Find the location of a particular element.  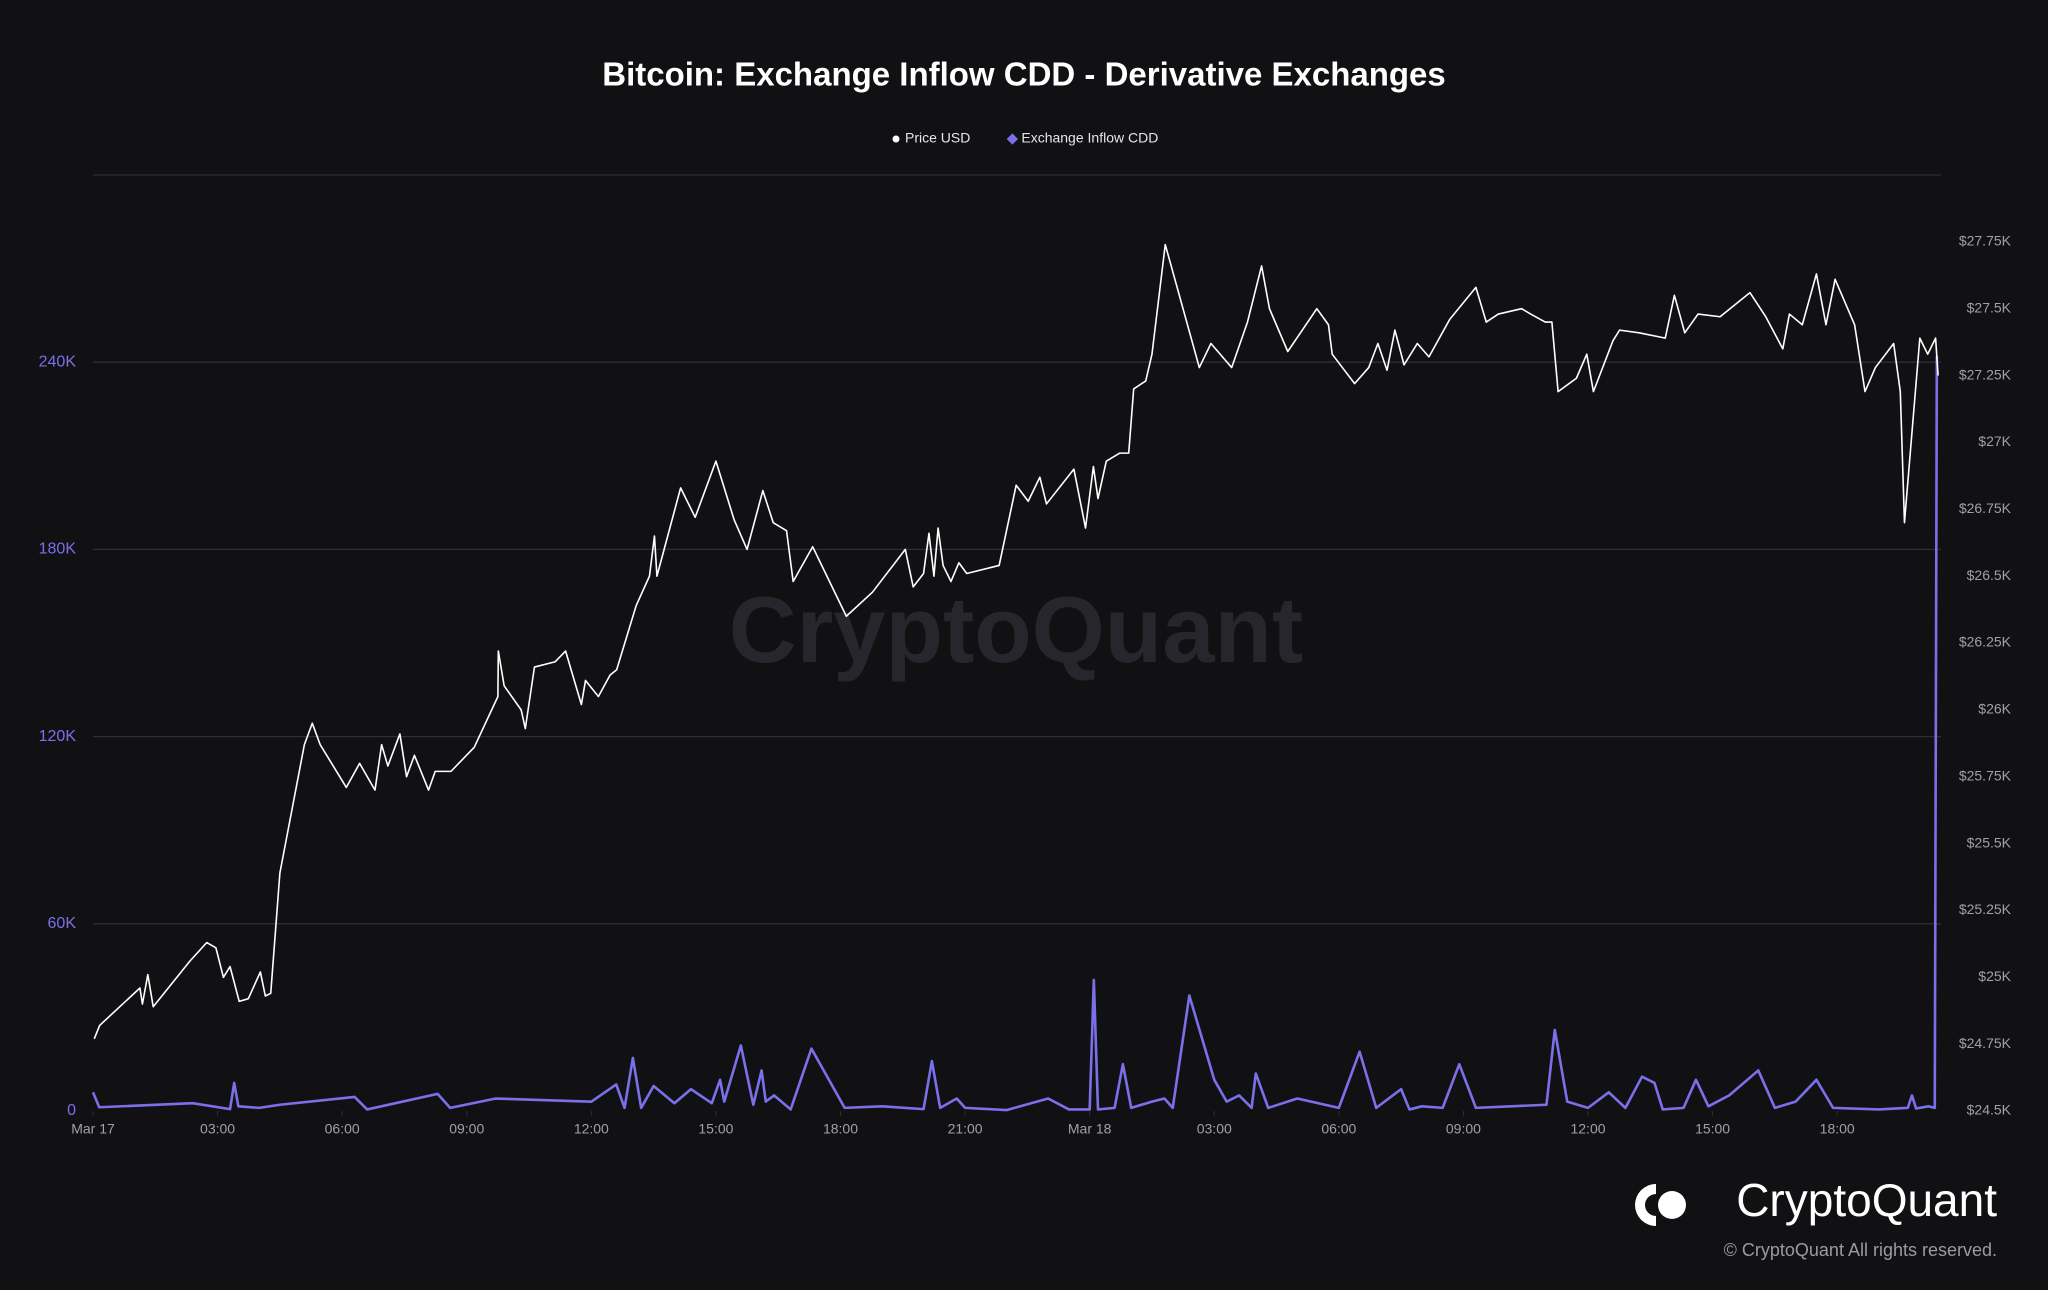

watermark: CryptoQuant is located at coordinates (1016, 629).